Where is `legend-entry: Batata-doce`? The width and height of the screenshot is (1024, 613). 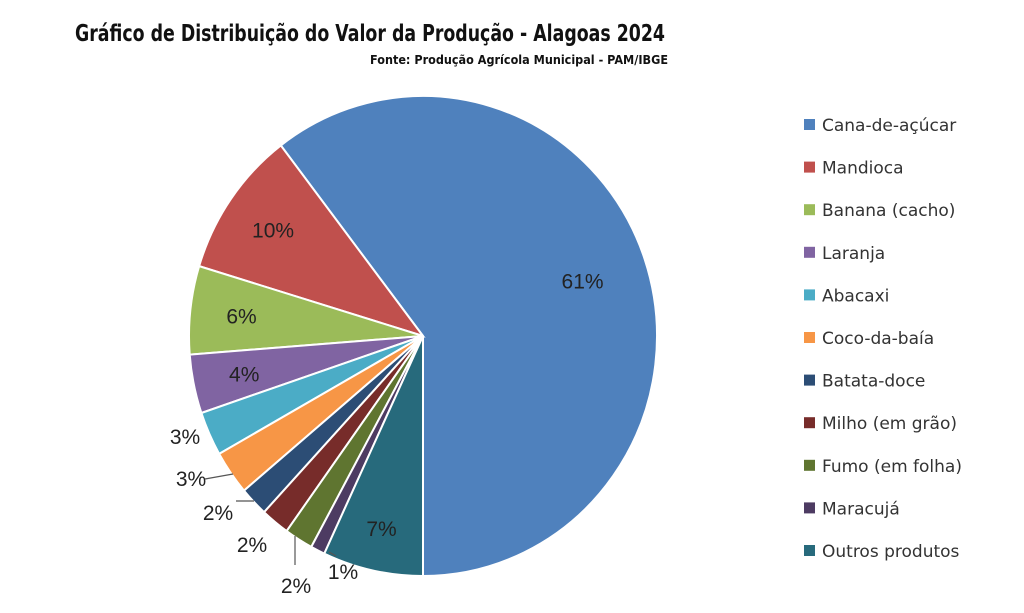 legend-entry: Batata-doce is located at coordinates (873, 382).